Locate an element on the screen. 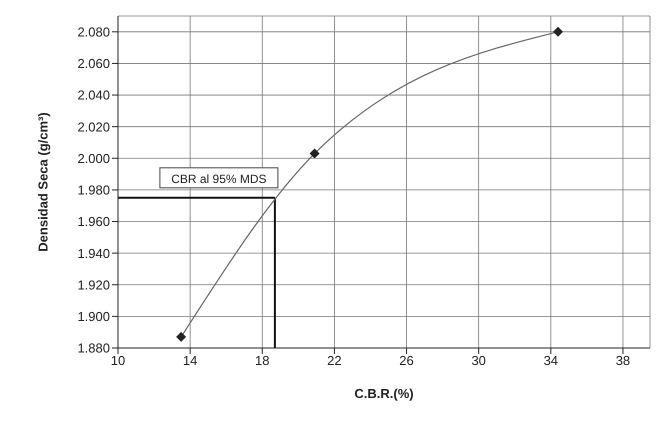  y-tick-label: 1.960 is located at coordinates (93, 222).